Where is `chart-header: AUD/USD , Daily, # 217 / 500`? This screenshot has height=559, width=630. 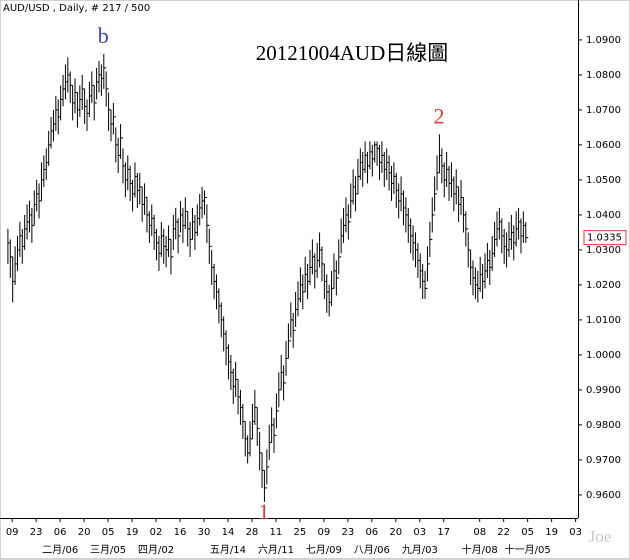
chart-header: AUD/USD , Daily, # 217 / 500 is located at coordinates (76, 8).